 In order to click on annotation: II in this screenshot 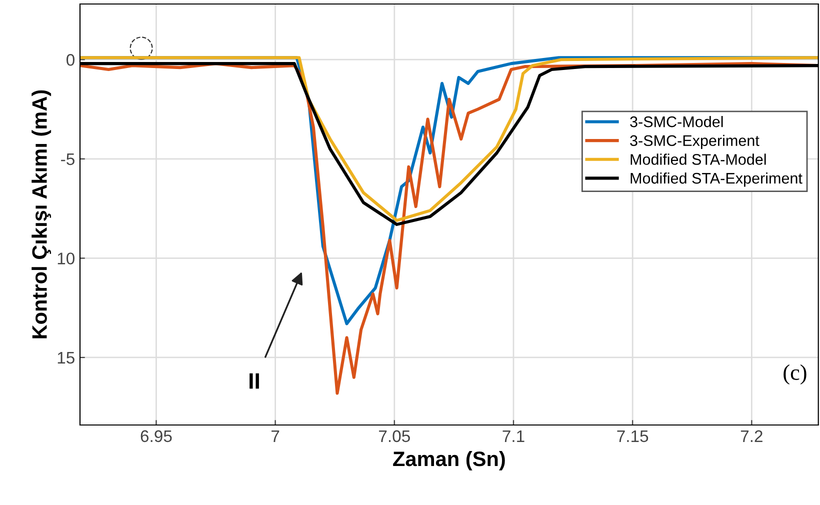, I will do `click(254, 381)`.